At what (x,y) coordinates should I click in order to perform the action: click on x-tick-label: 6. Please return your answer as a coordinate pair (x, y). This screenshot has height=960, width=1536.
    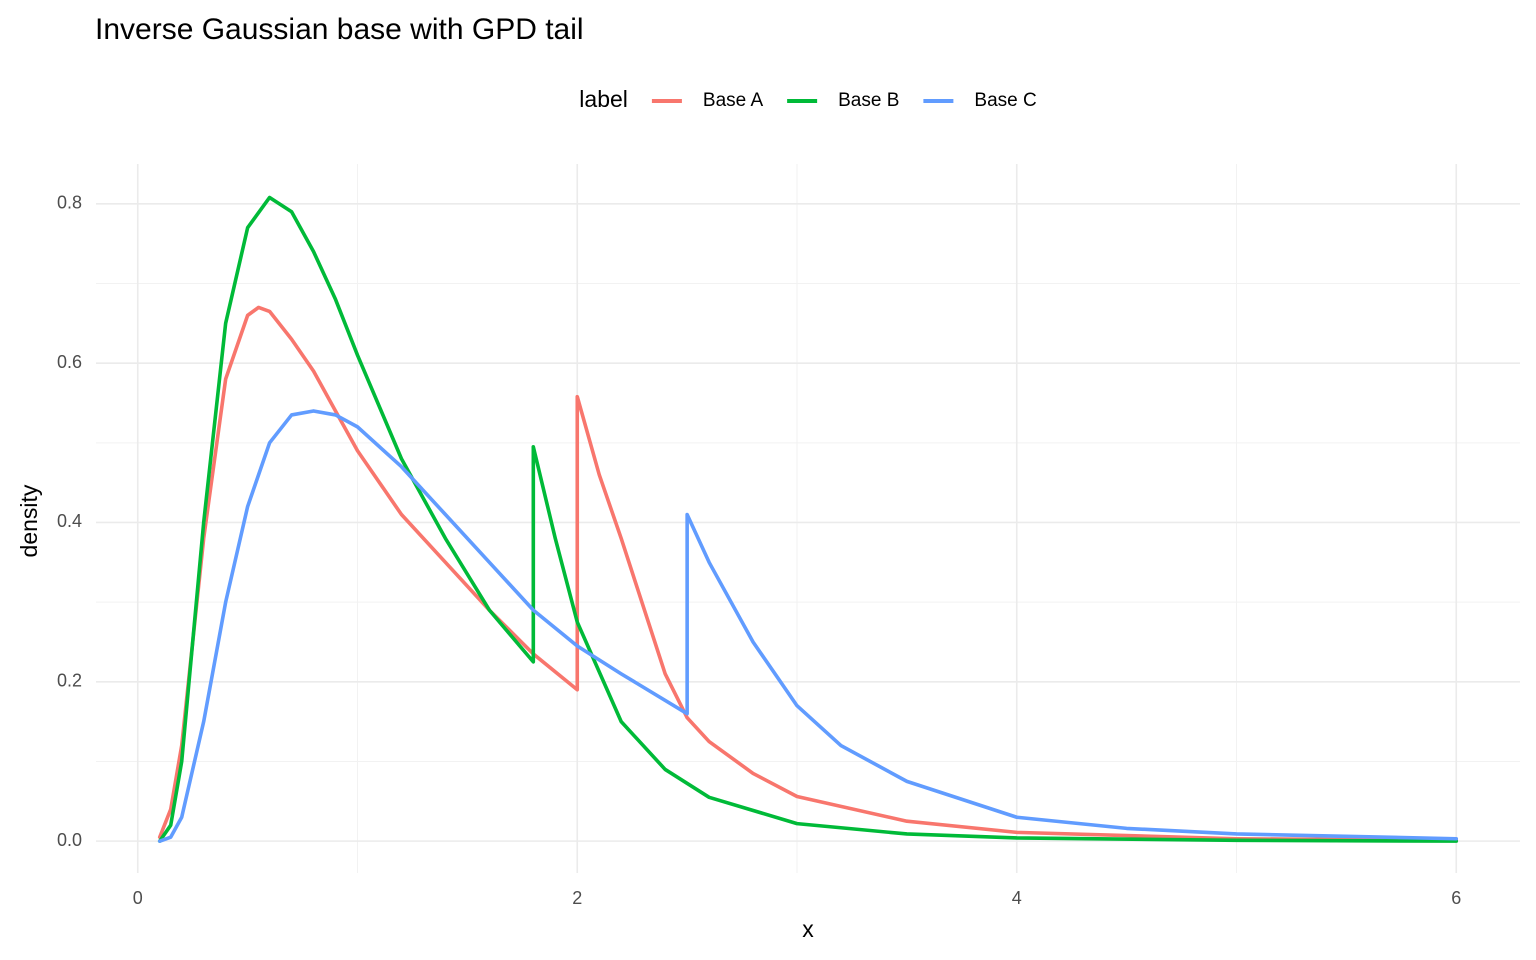
    Looking at the image, I should click on (1456, 898).